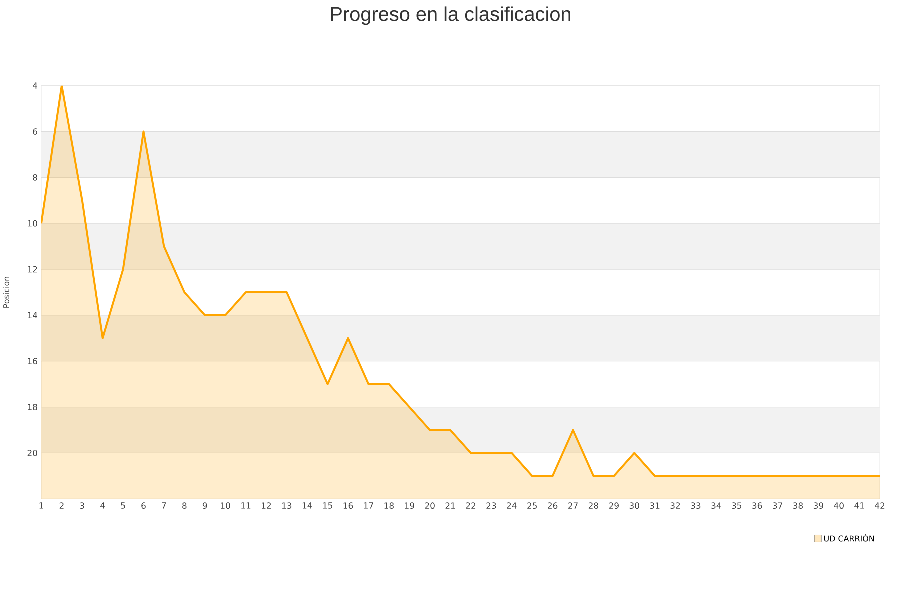 This screenshot has height=599, width=900. I want to click on x-tick-label: 22, so click(471, 505).